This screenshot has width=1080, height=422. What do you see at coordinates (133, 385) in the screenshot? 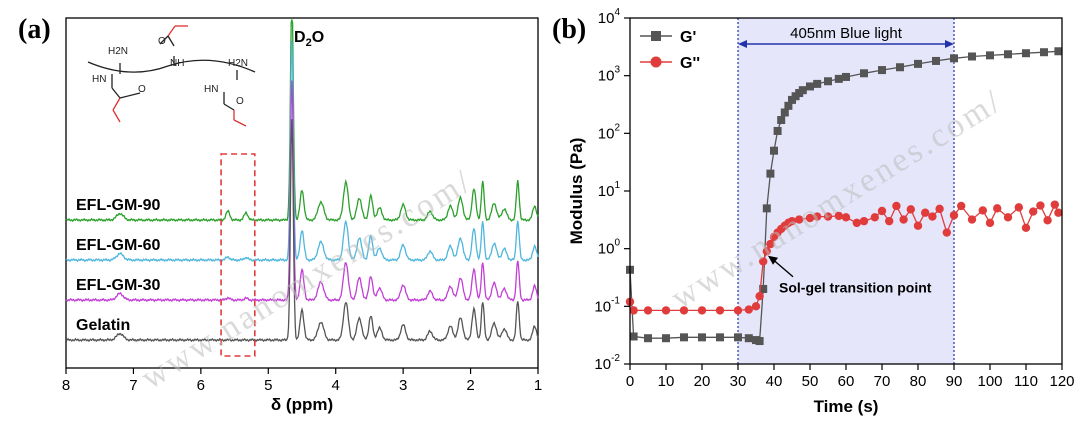
I see `x-tick-label: 7` at bounding box center [133, 385].